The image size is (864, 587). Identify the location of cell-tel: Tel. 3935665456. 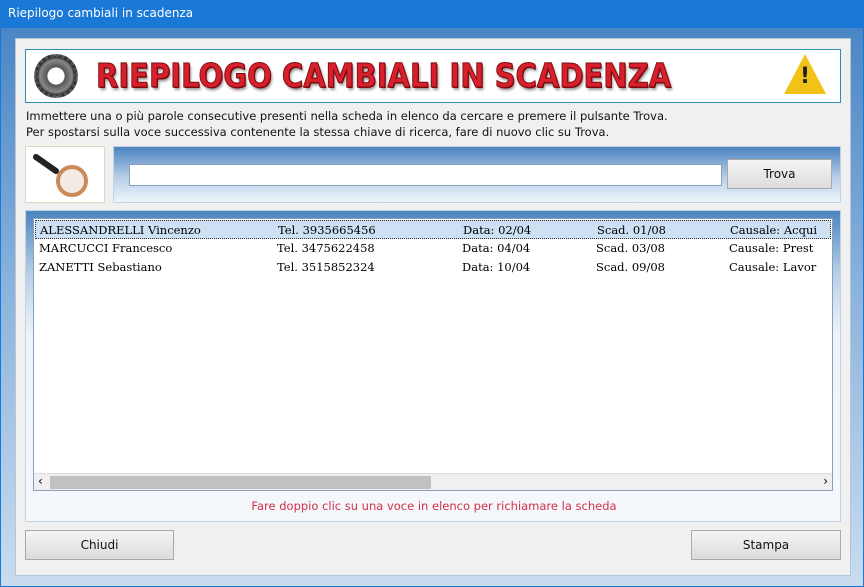
(327, 230).